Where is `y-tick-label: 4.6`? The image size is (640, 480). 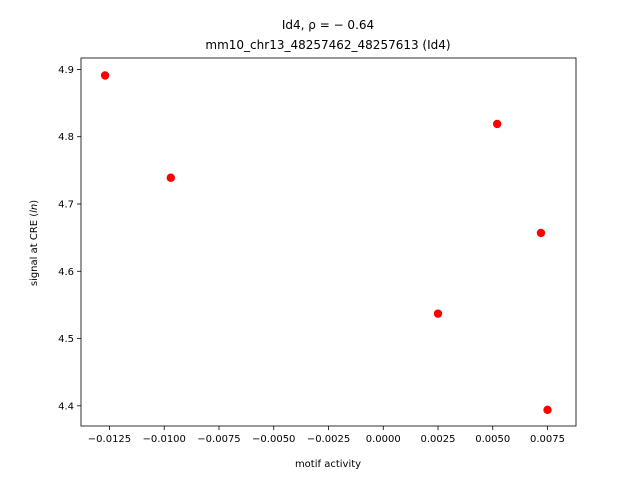
y-tick-label: 4.6 is located at coordinates (66, 272).